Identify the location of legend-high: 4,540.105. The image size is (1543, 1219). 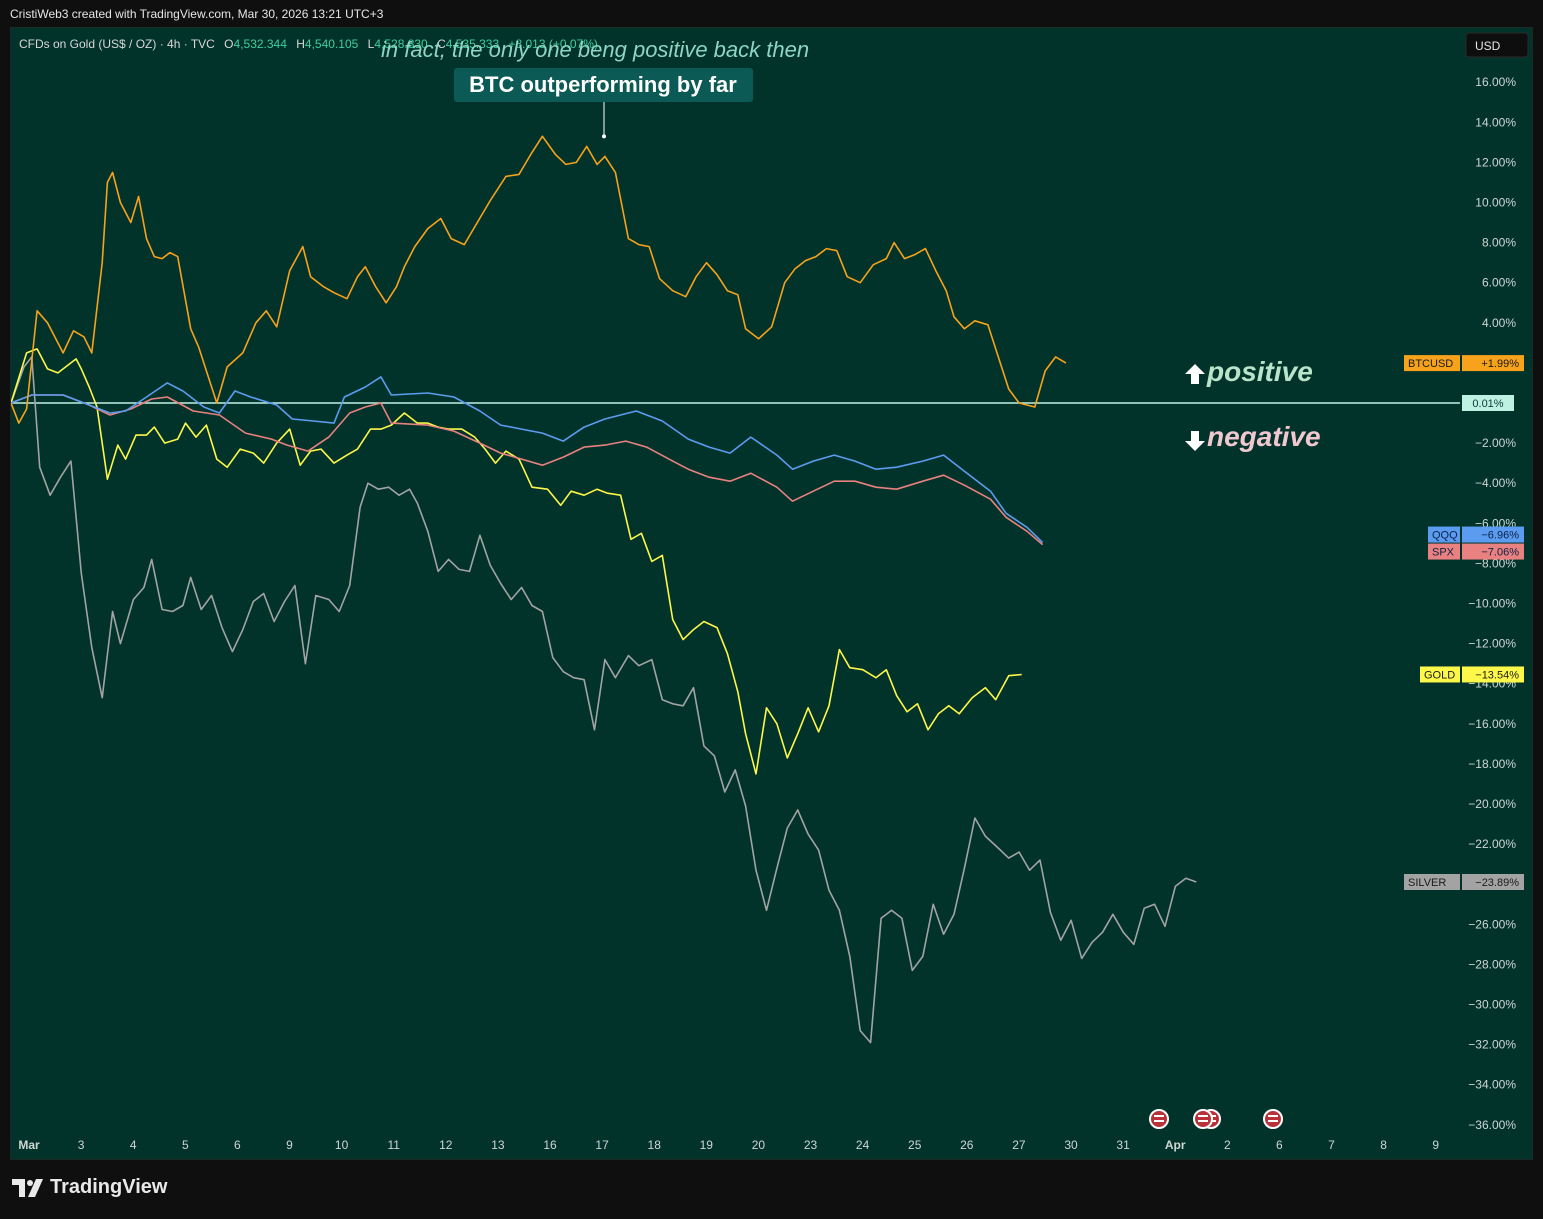
(332, 44).